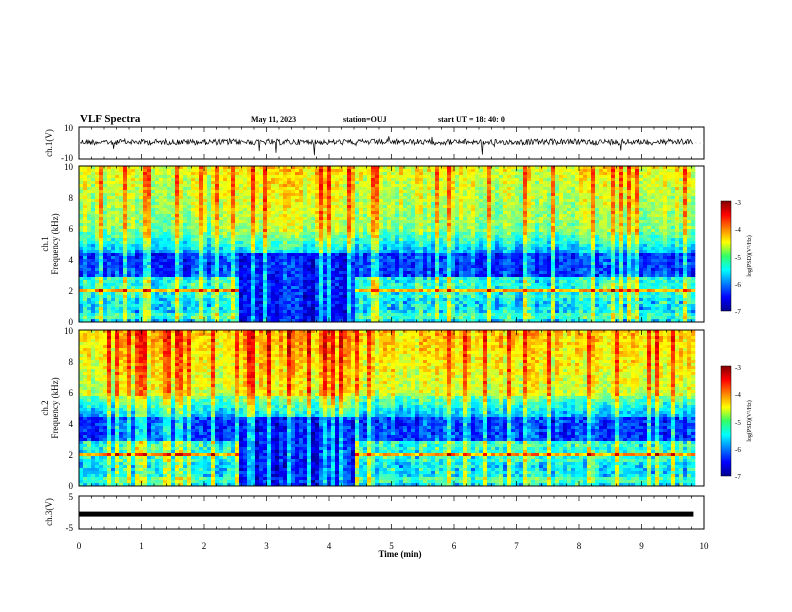  I want to click on cb1-tick-3: -3, so click(738, 203).